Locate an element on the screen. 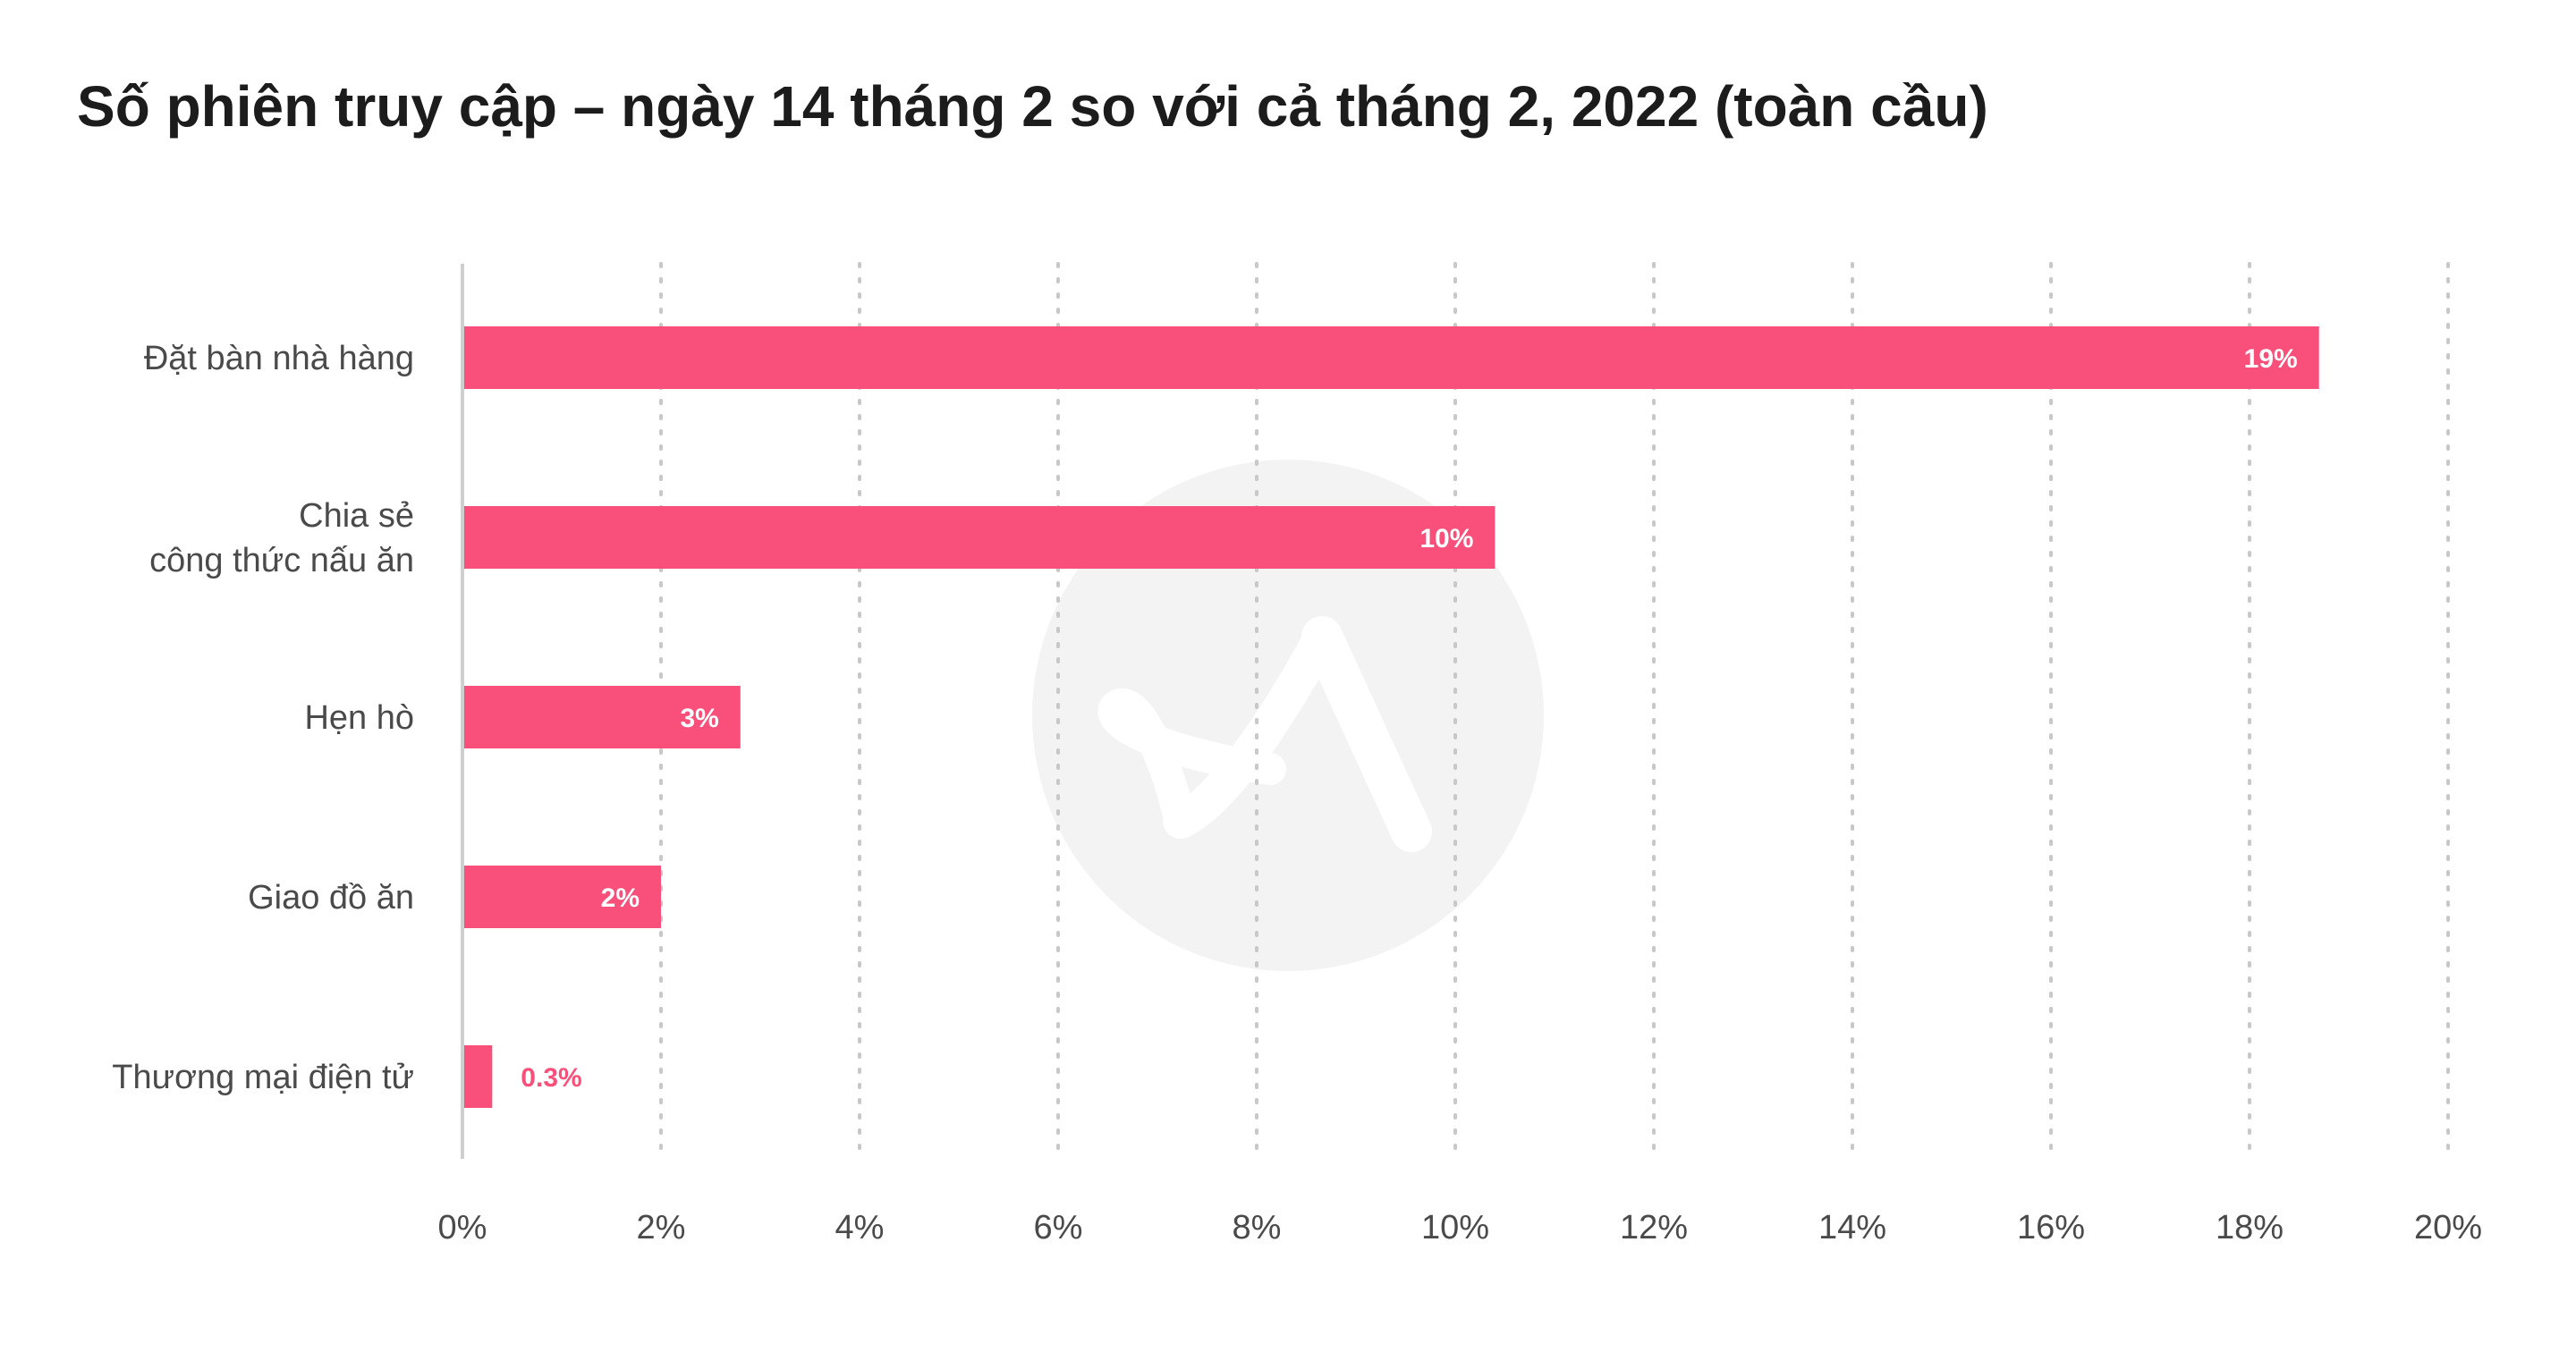 The width and height of the screenshot is (2576, 1352). data-label: 2% is located at coordinates (620, 898).